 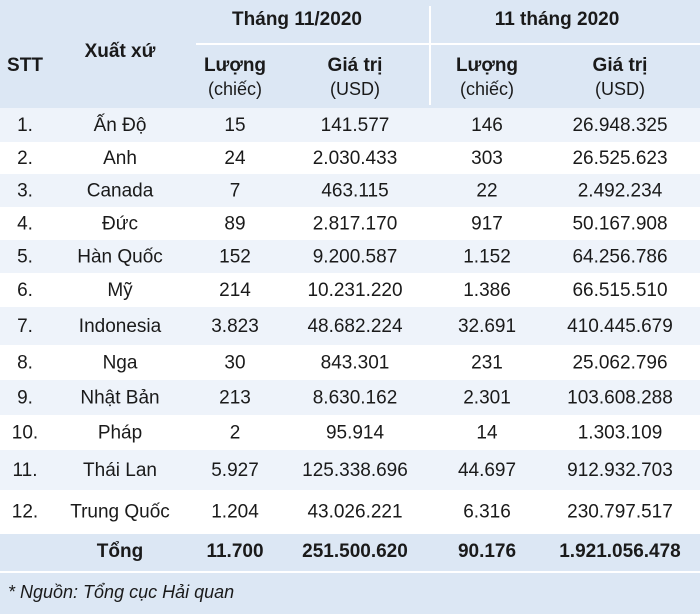 What do you see at coordinates (235, 398) in the screenshot?
I see `cell: 213` at bounding box center [235, 398].